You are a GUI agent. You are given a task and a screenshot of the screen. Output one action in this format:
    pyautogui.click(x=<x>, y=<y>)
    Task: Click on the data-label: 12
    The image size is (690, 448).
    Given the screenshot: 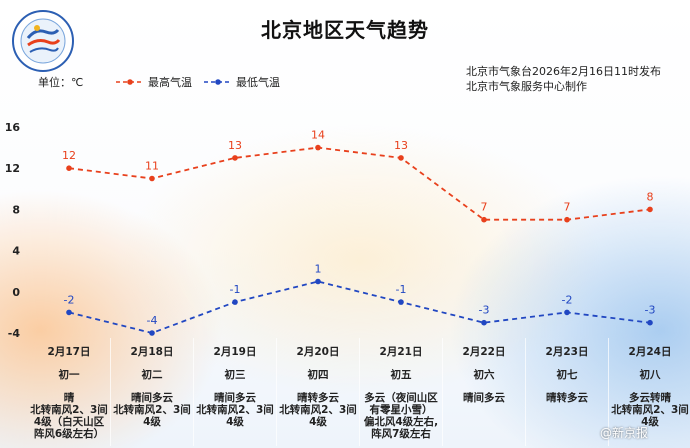 What is the action you would take?
    pyautogui.click(x=69, y=155)
    